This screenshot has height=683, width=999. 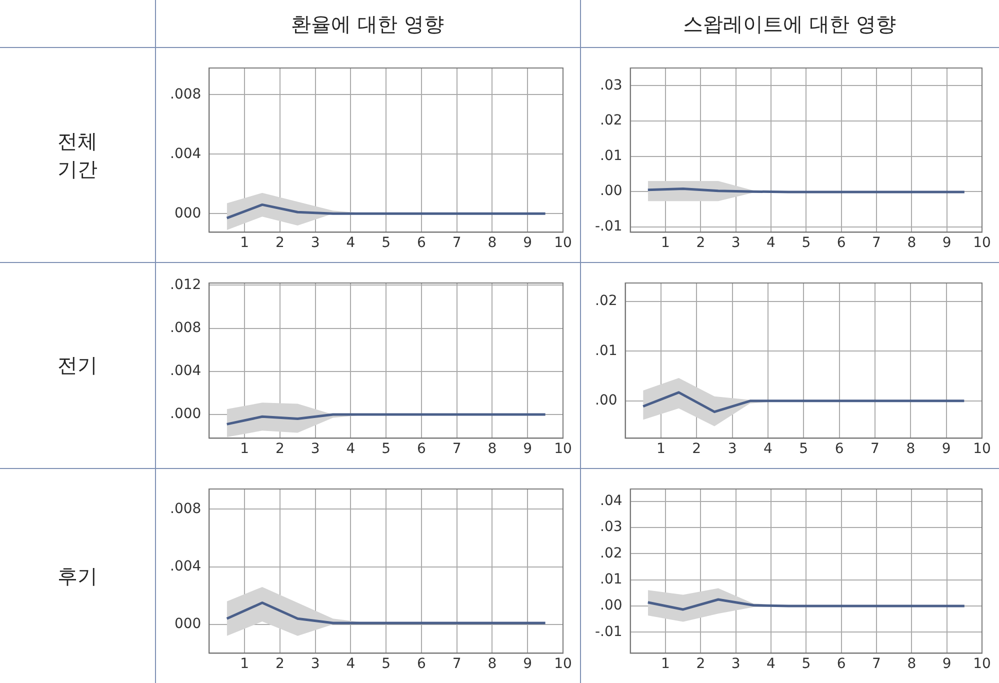 I want to click on y-tick-label: .04, so click(x=611, y=500).